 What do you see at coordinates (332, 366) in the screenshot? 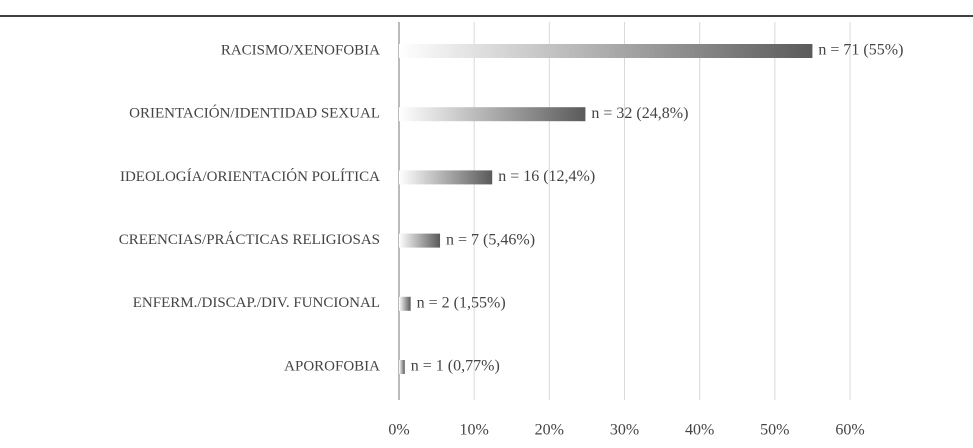
I see `y-tick-label: APOROFOBIA` at bounding box center [332, 366].